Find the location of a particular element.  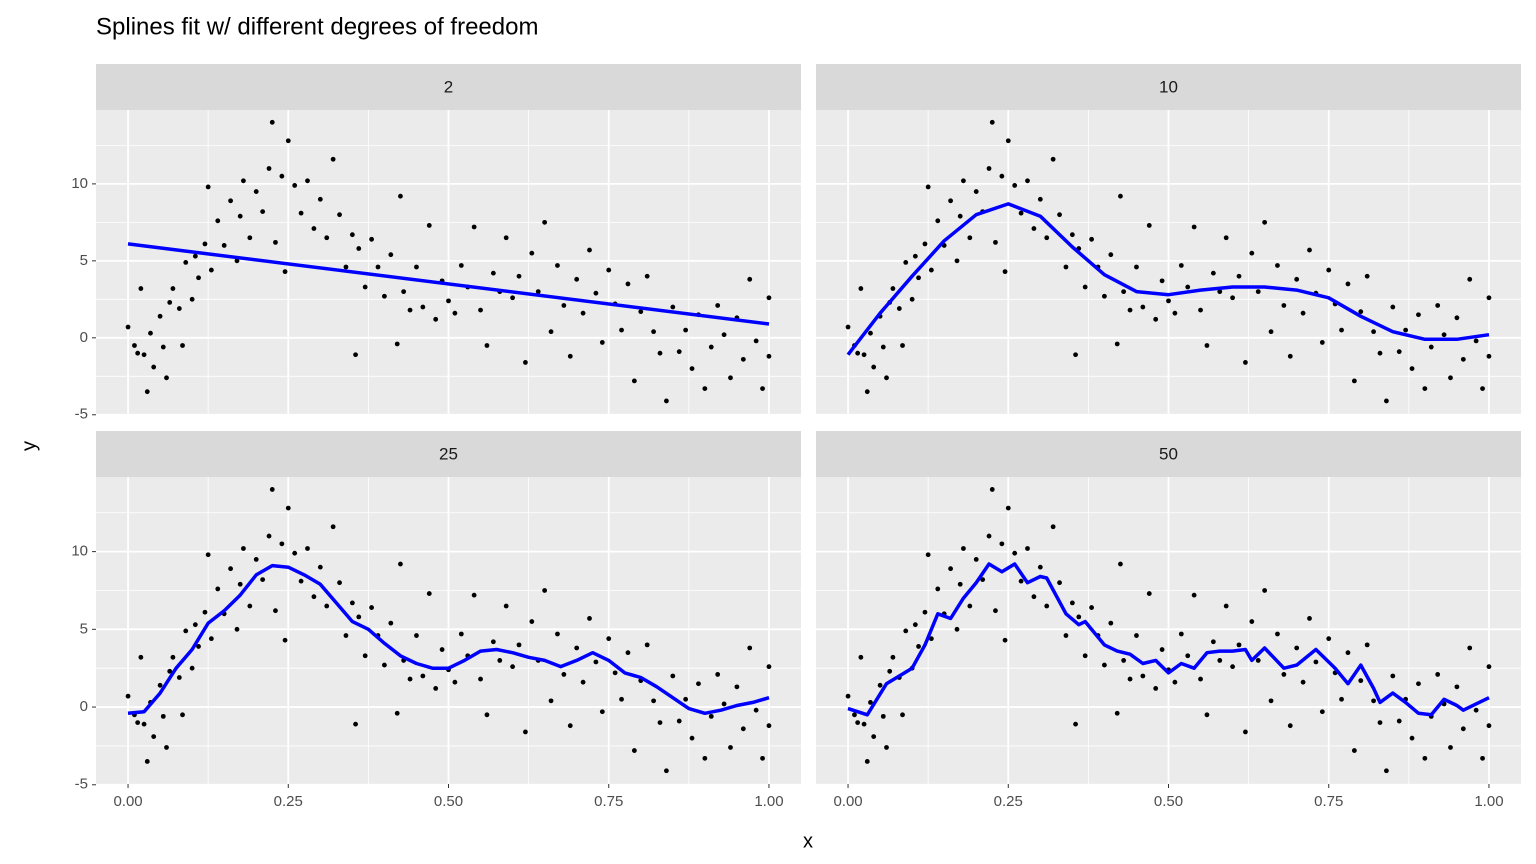

x-tick-label: 0.50 is located at coordinates (448, 801).